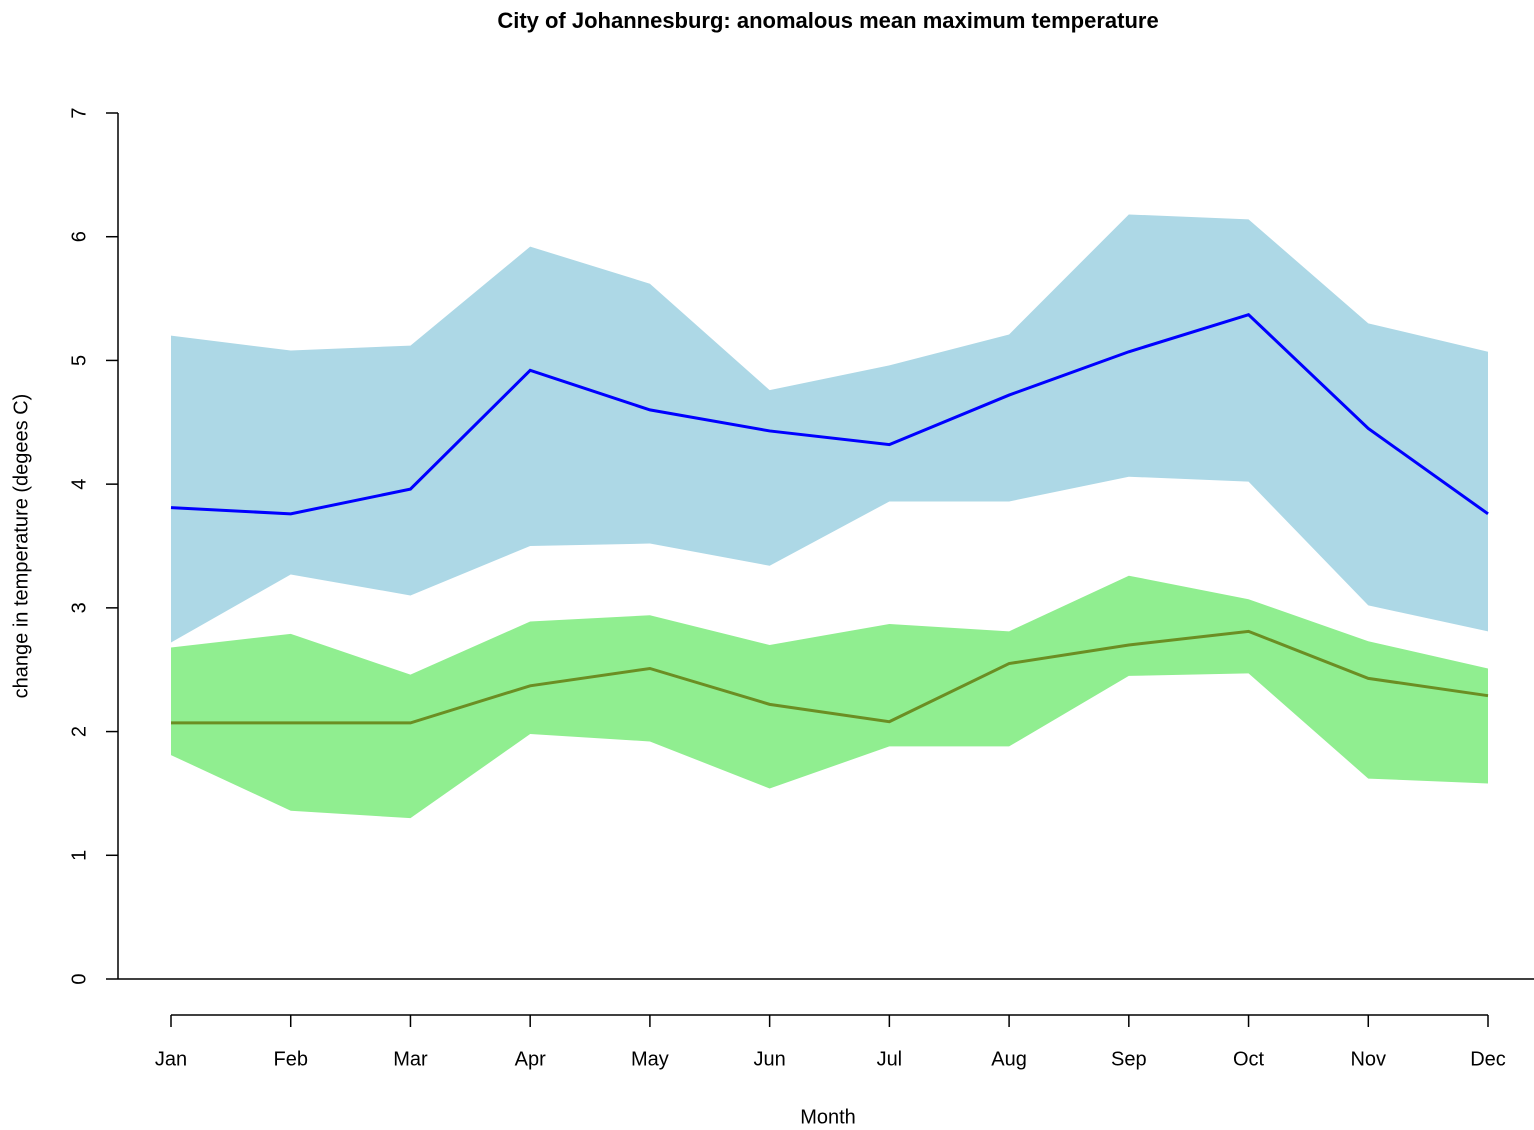 This screenshot has width=1534, height=1130. What do you see at coordinates (828, 1117) in the screenshot?
I see `x-axis-label: Month` at bounding box center [828, 1117].